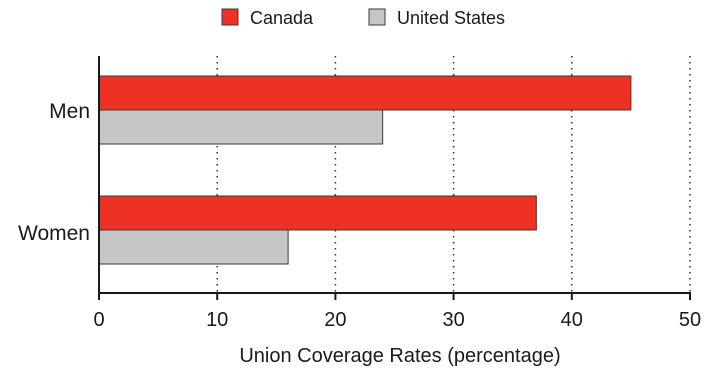 Image resolution: width=716 pixels, height=375 pixels. What do you see at coordinates (399, 356) in the screenshot?
I see `x-axis-label: Union Coverage Rates (percentage)` at bounding box center [399, 356].